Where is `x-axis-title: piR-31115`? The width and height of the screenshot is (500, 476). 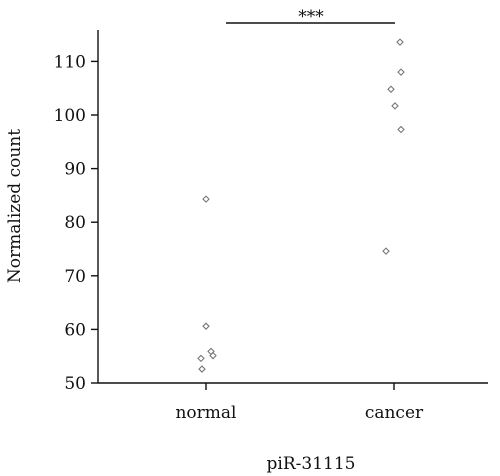
x-axis-title: piR-31115 is located at coordinates (311, 464).